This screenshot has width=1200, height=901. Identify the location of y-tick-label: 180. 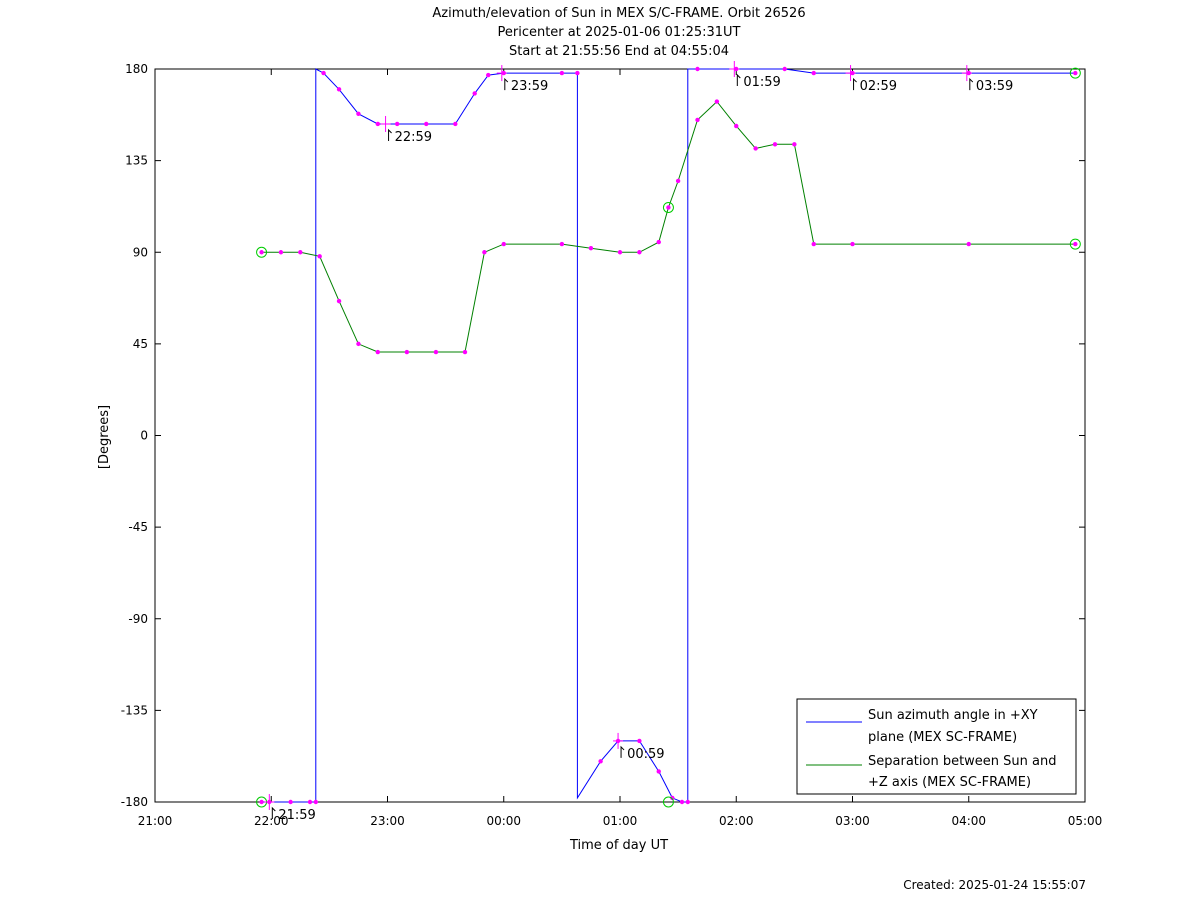
(136, 69).